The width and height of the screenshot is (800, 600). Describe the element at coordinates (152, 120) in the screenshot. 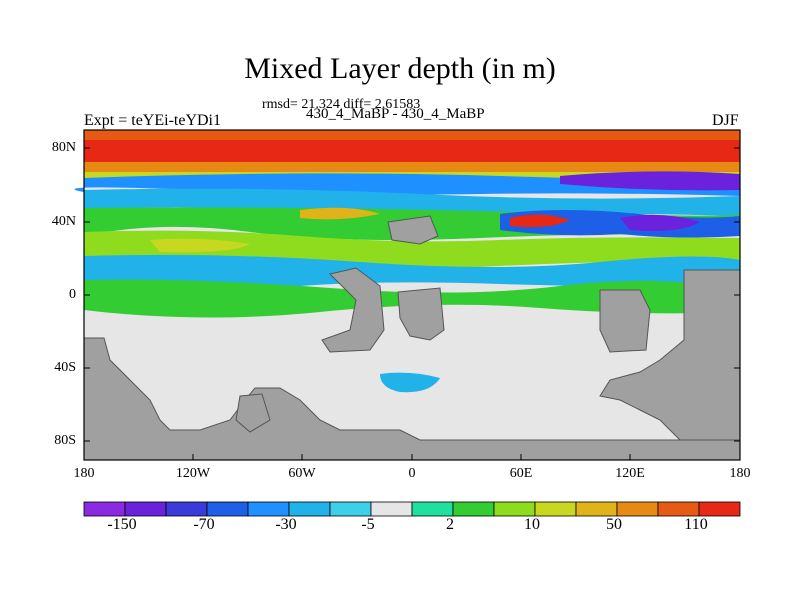

I see `experiment-label: Expt = teYEi-teYDi1` at that location.